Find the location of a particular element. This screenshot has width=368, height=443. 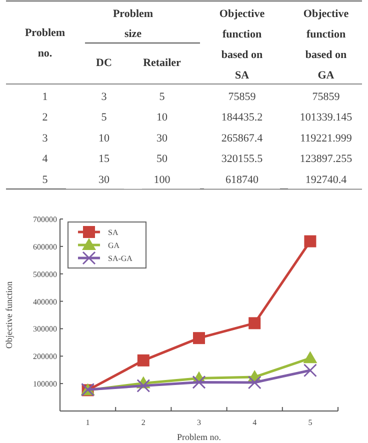

y-tick-label: 4 is located at coordinates (45, 159).